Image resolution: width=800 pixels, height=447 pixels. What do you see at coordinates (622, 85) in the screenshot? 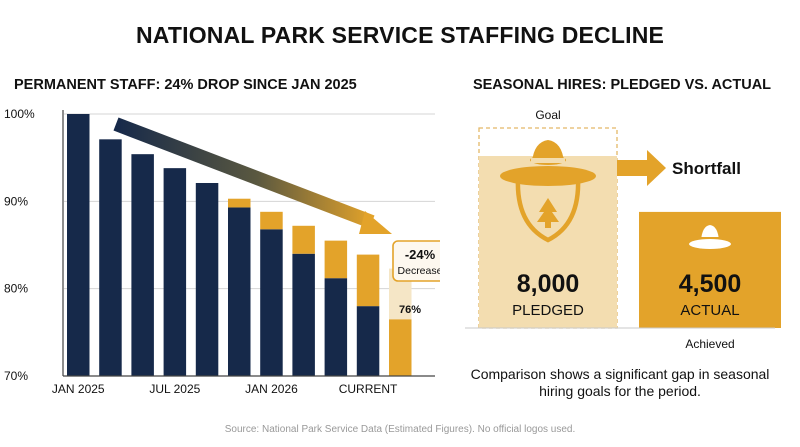
I see `seasonal-chart-title: SEASONAL HIRES: PLEDGED VS. ACTUAL` at bounding box center [622, 85].